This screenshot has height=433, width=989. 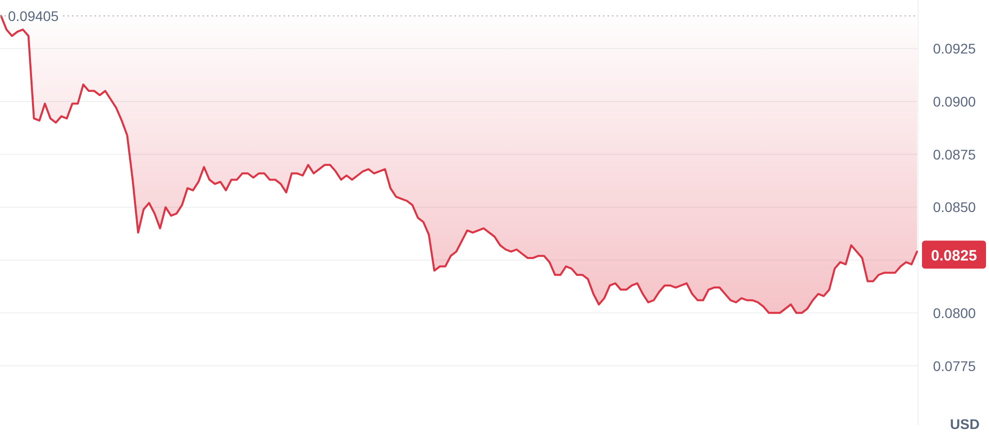 I want to click on text: 0.0825, so click(x=954, y=256).